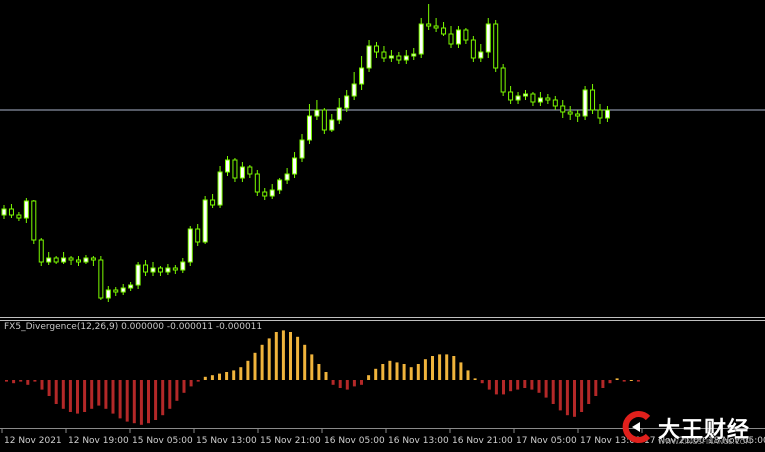 This screenshot has height=452, width=765. What do you see at coordinates (98, 441) in the screenshot?
I see `time-tick-label: 12 Nov 19:00` at bounding box center [98, 441].